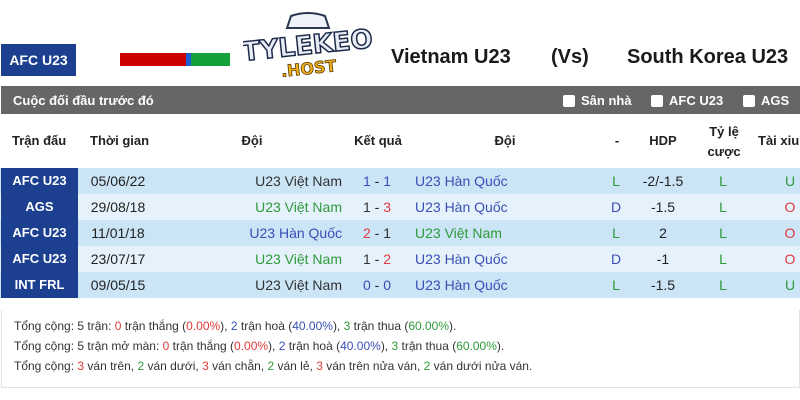 The image size is (800, 400). Describe the element at coordinates (387, 285) in the screenshot. I see `score-away: 0` at that location.